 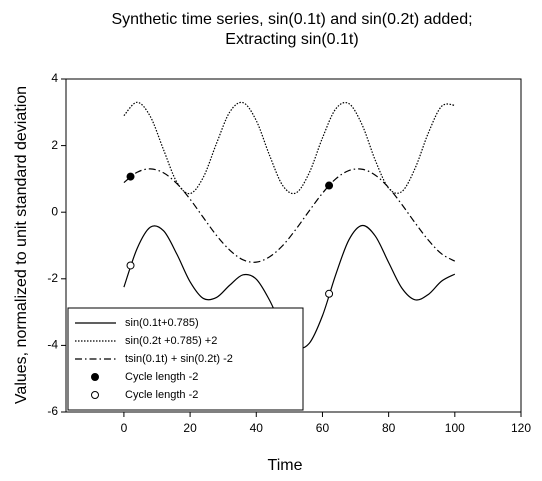 What do you see at coordinates (124, 428) in the screenshot?
I see `x-tick-label: 0` at bounding box center [124, 428].